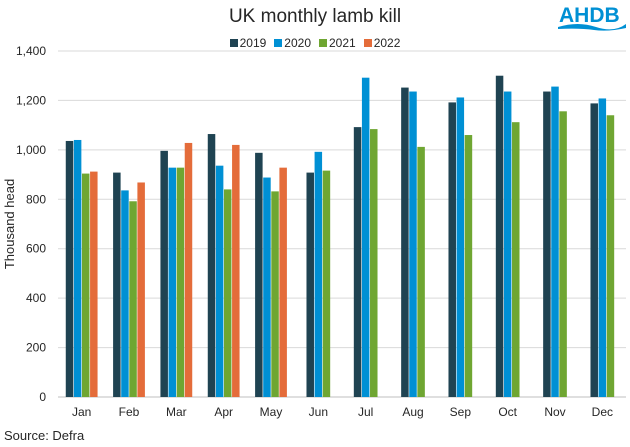 The image size is (630, 447). What do you see at coordinates (9, 224) in the screenshot?
I see `y-axis-label: Thousand head` at bounding box center [9, 224].